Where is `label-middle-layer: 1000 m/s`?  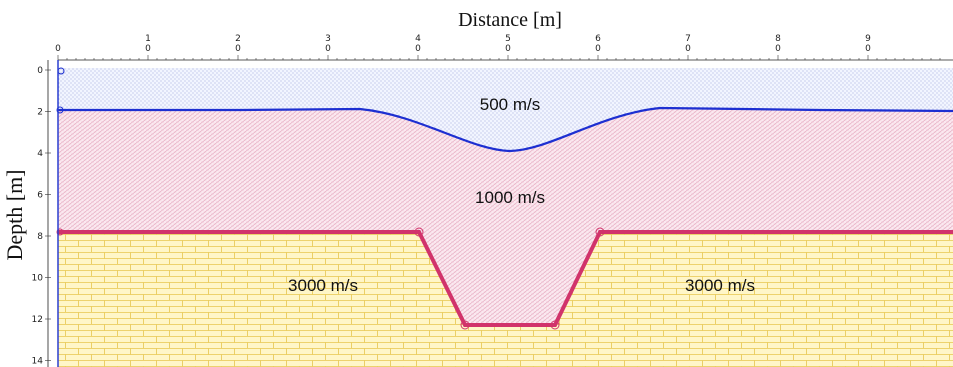 label-middle-layer: 1000 m/s is located at coordinates (510, 197).